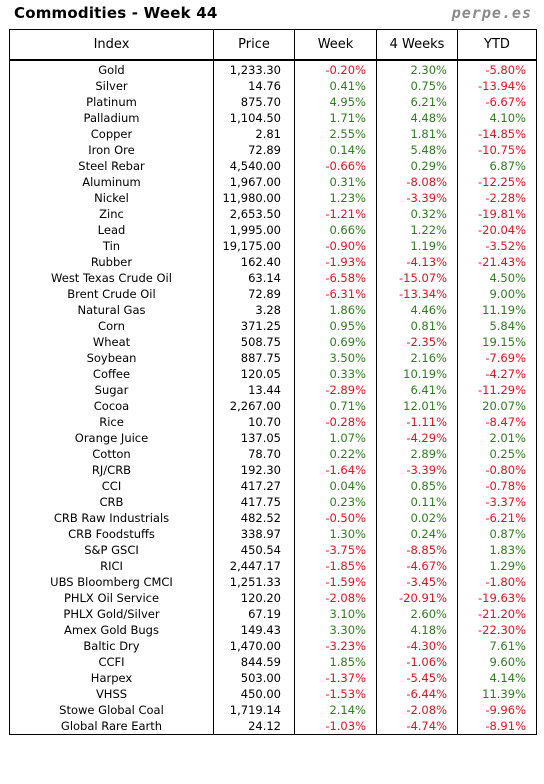 This screenshot has height=784, width=544. What do you see at coordinates (111, 134) in the screenshot?
I see `cell-index: Copper` at bounding box center [111, 134].